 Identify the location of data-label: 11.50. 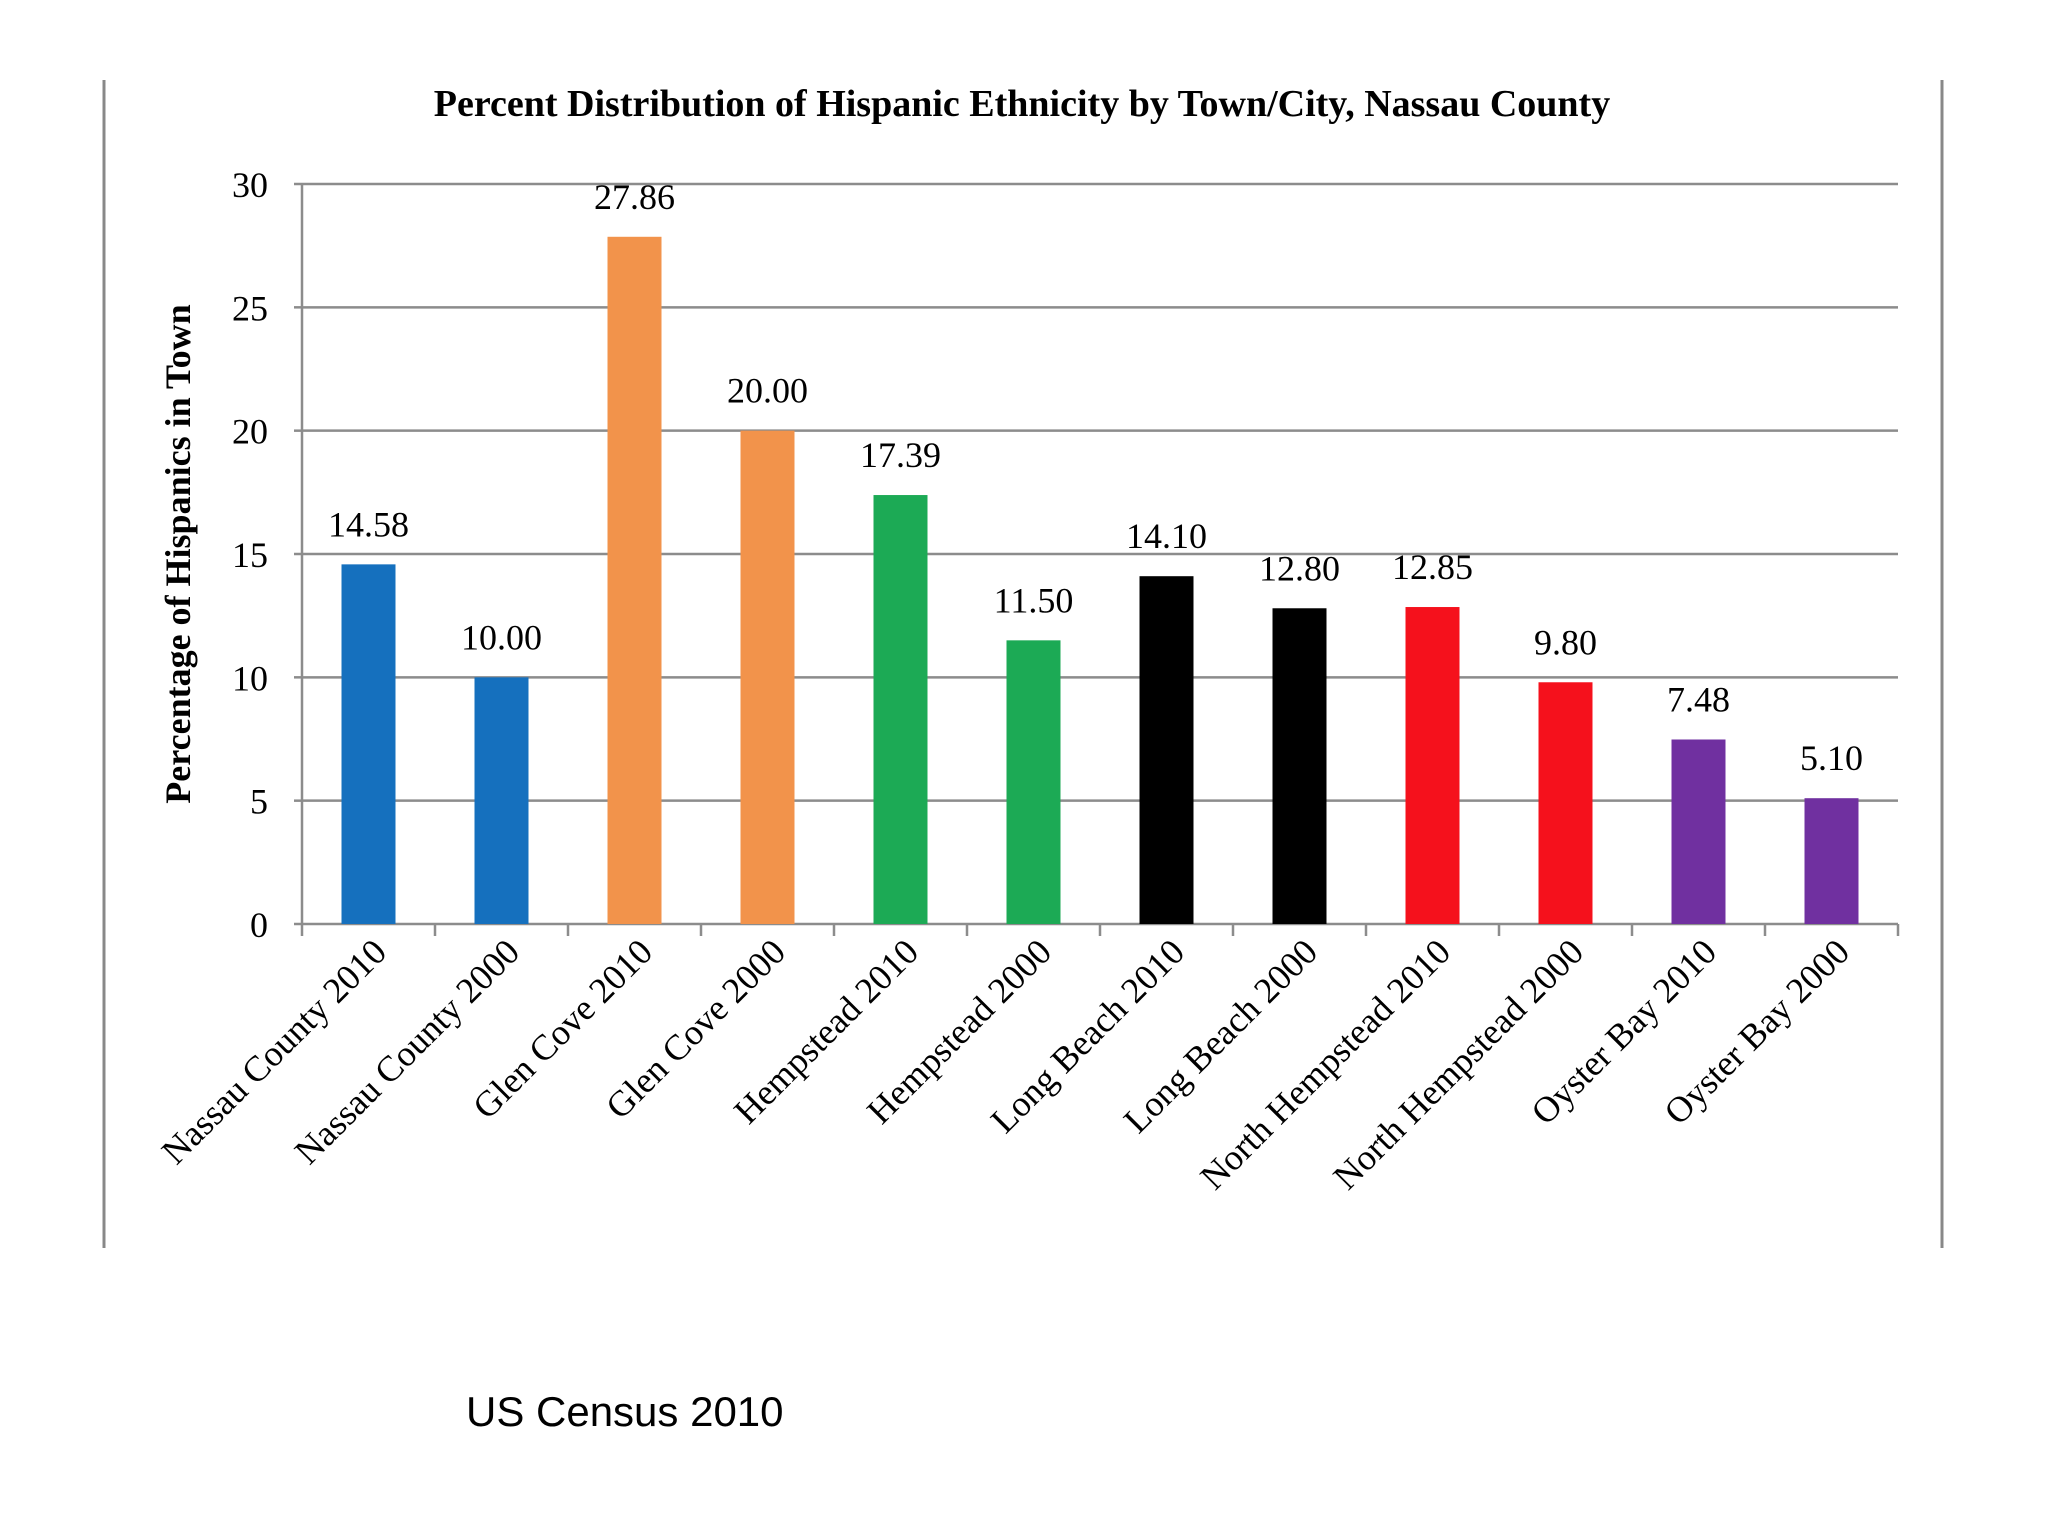
(1034, 600).